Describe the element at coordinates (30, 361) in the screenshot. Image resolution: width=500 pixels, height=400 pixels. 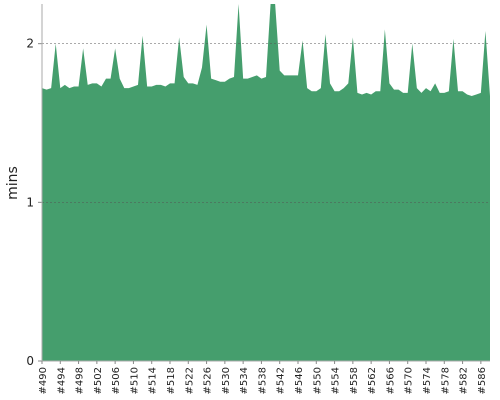
I see `y-tick-label: 0` at that location.